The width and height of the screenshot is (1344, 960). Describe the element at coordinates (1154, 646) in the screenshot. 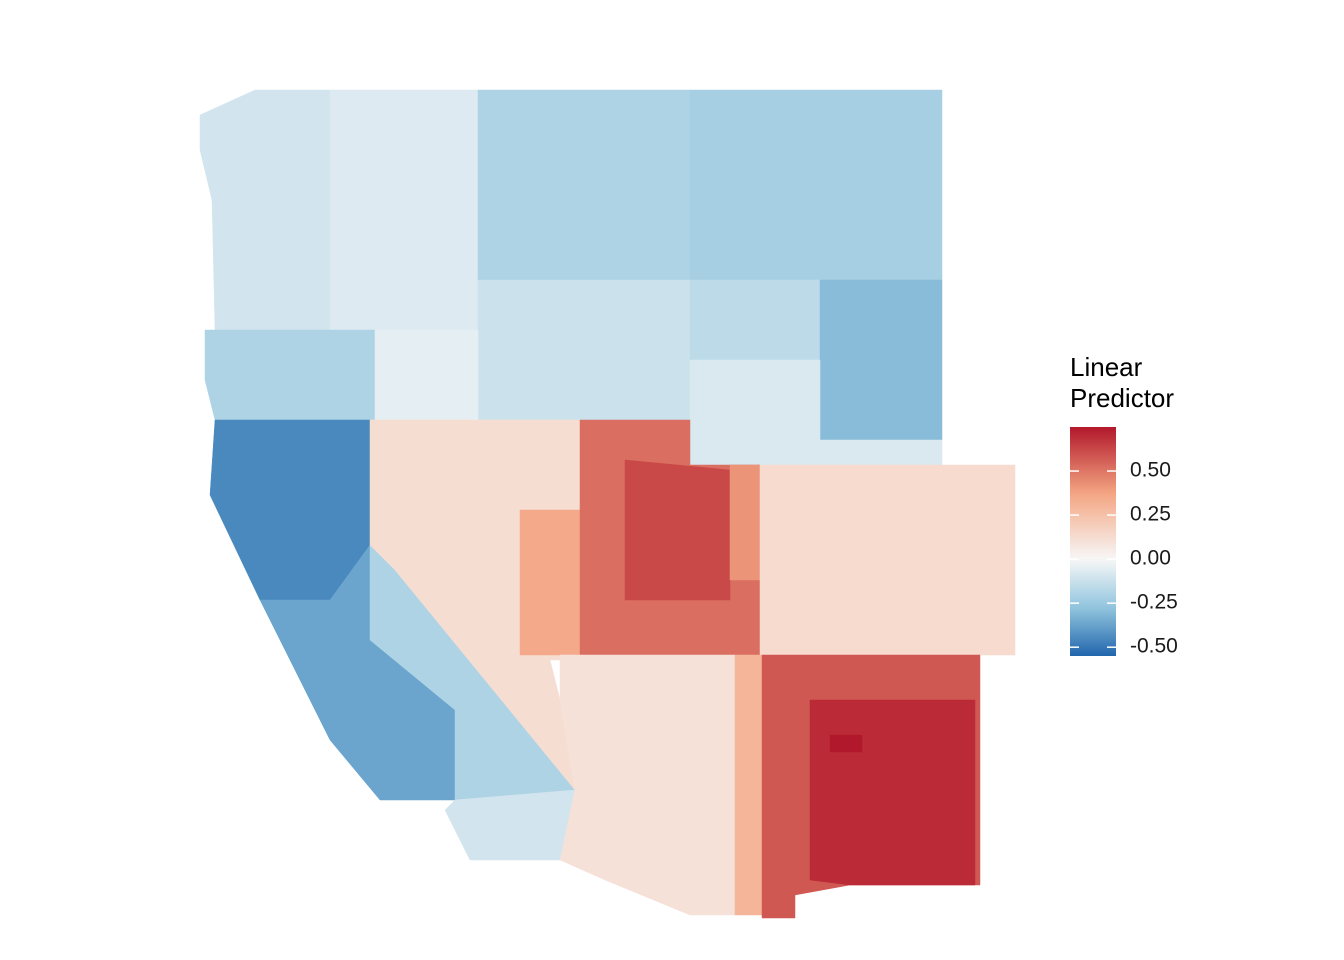

I see `tick-label: -0.50` at that location.